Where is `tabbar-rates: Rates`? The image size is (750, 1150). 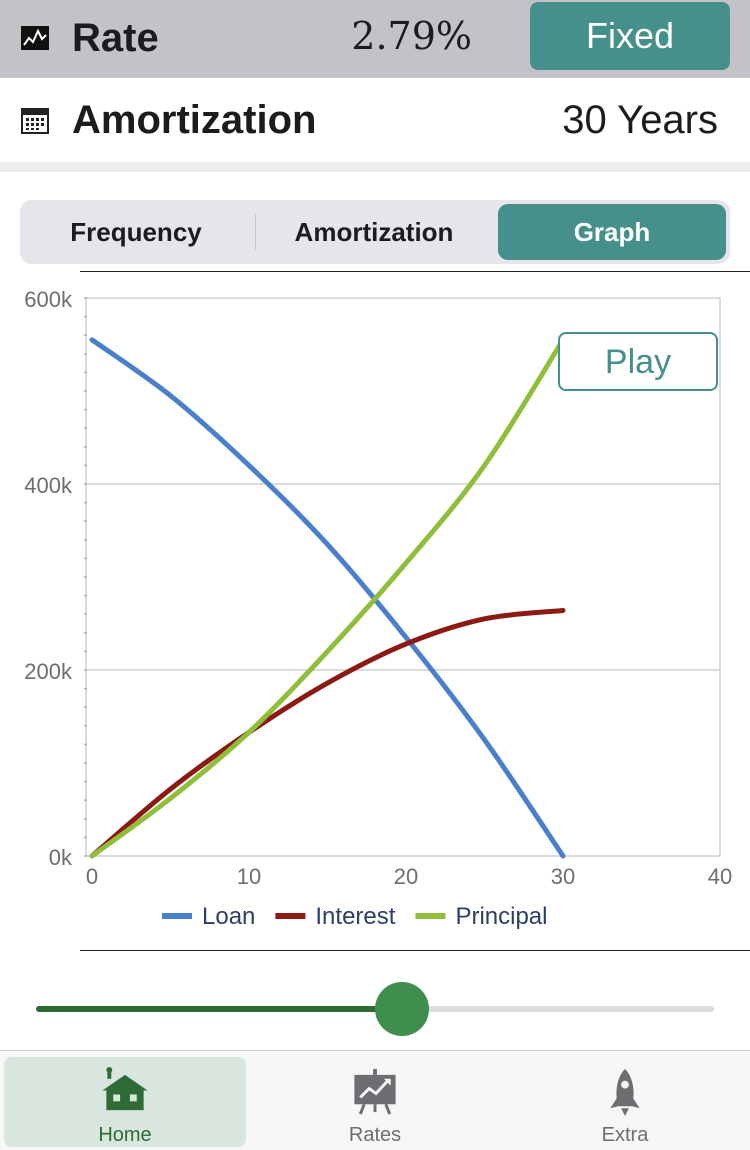 tabbar-rates: Rates is located at coordinates (375, 1102).